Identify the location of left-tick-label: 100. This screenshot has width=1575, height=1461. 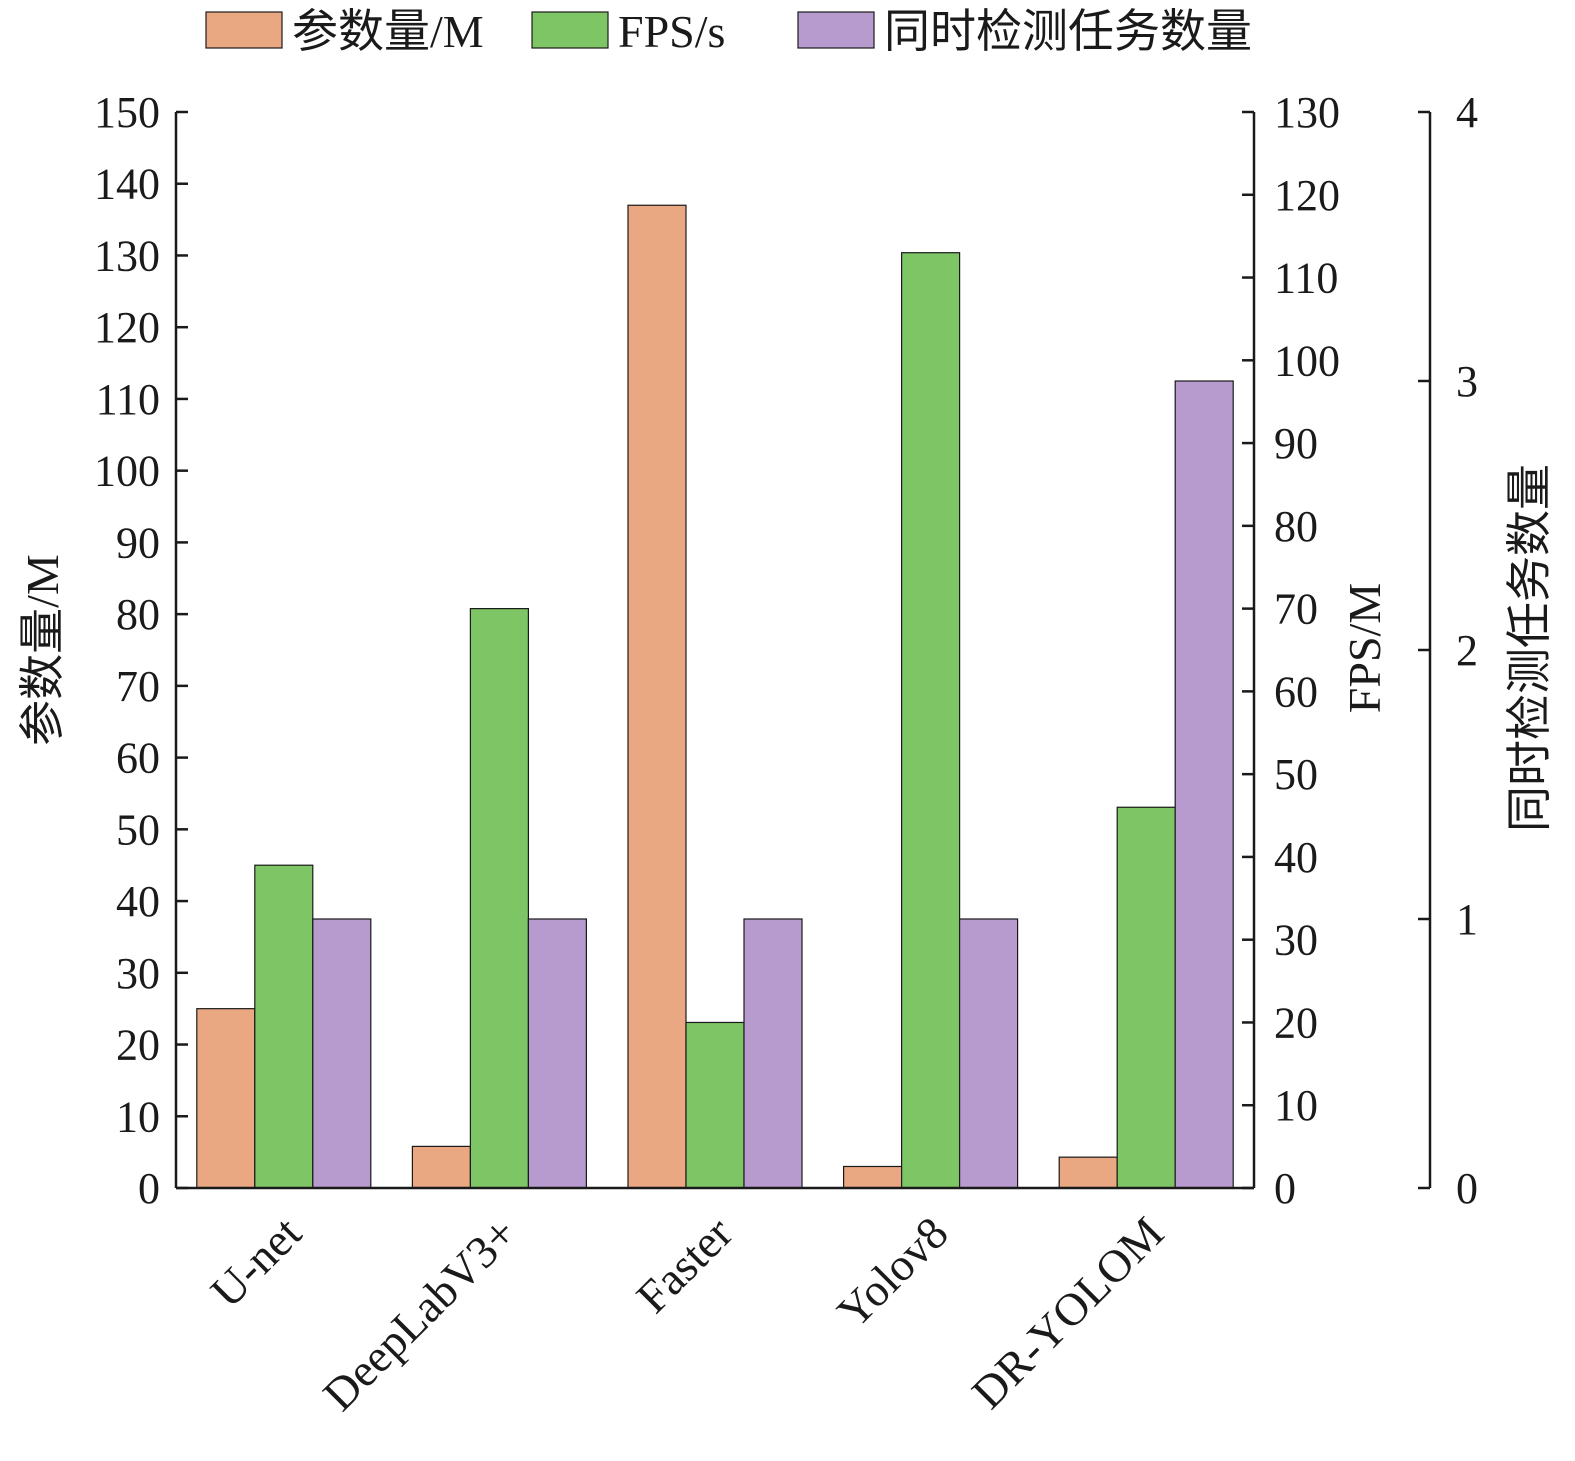
(127, 471).